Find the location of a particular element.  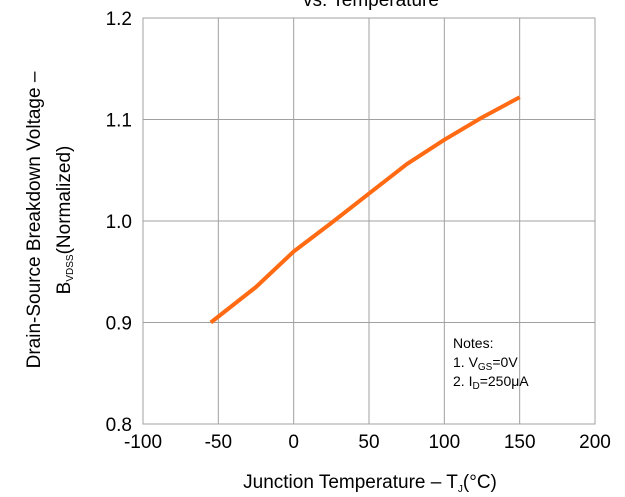

y-axis-label-line-1: Drain-Source Breakdown Voltage – is located at coordinates (34, 219).